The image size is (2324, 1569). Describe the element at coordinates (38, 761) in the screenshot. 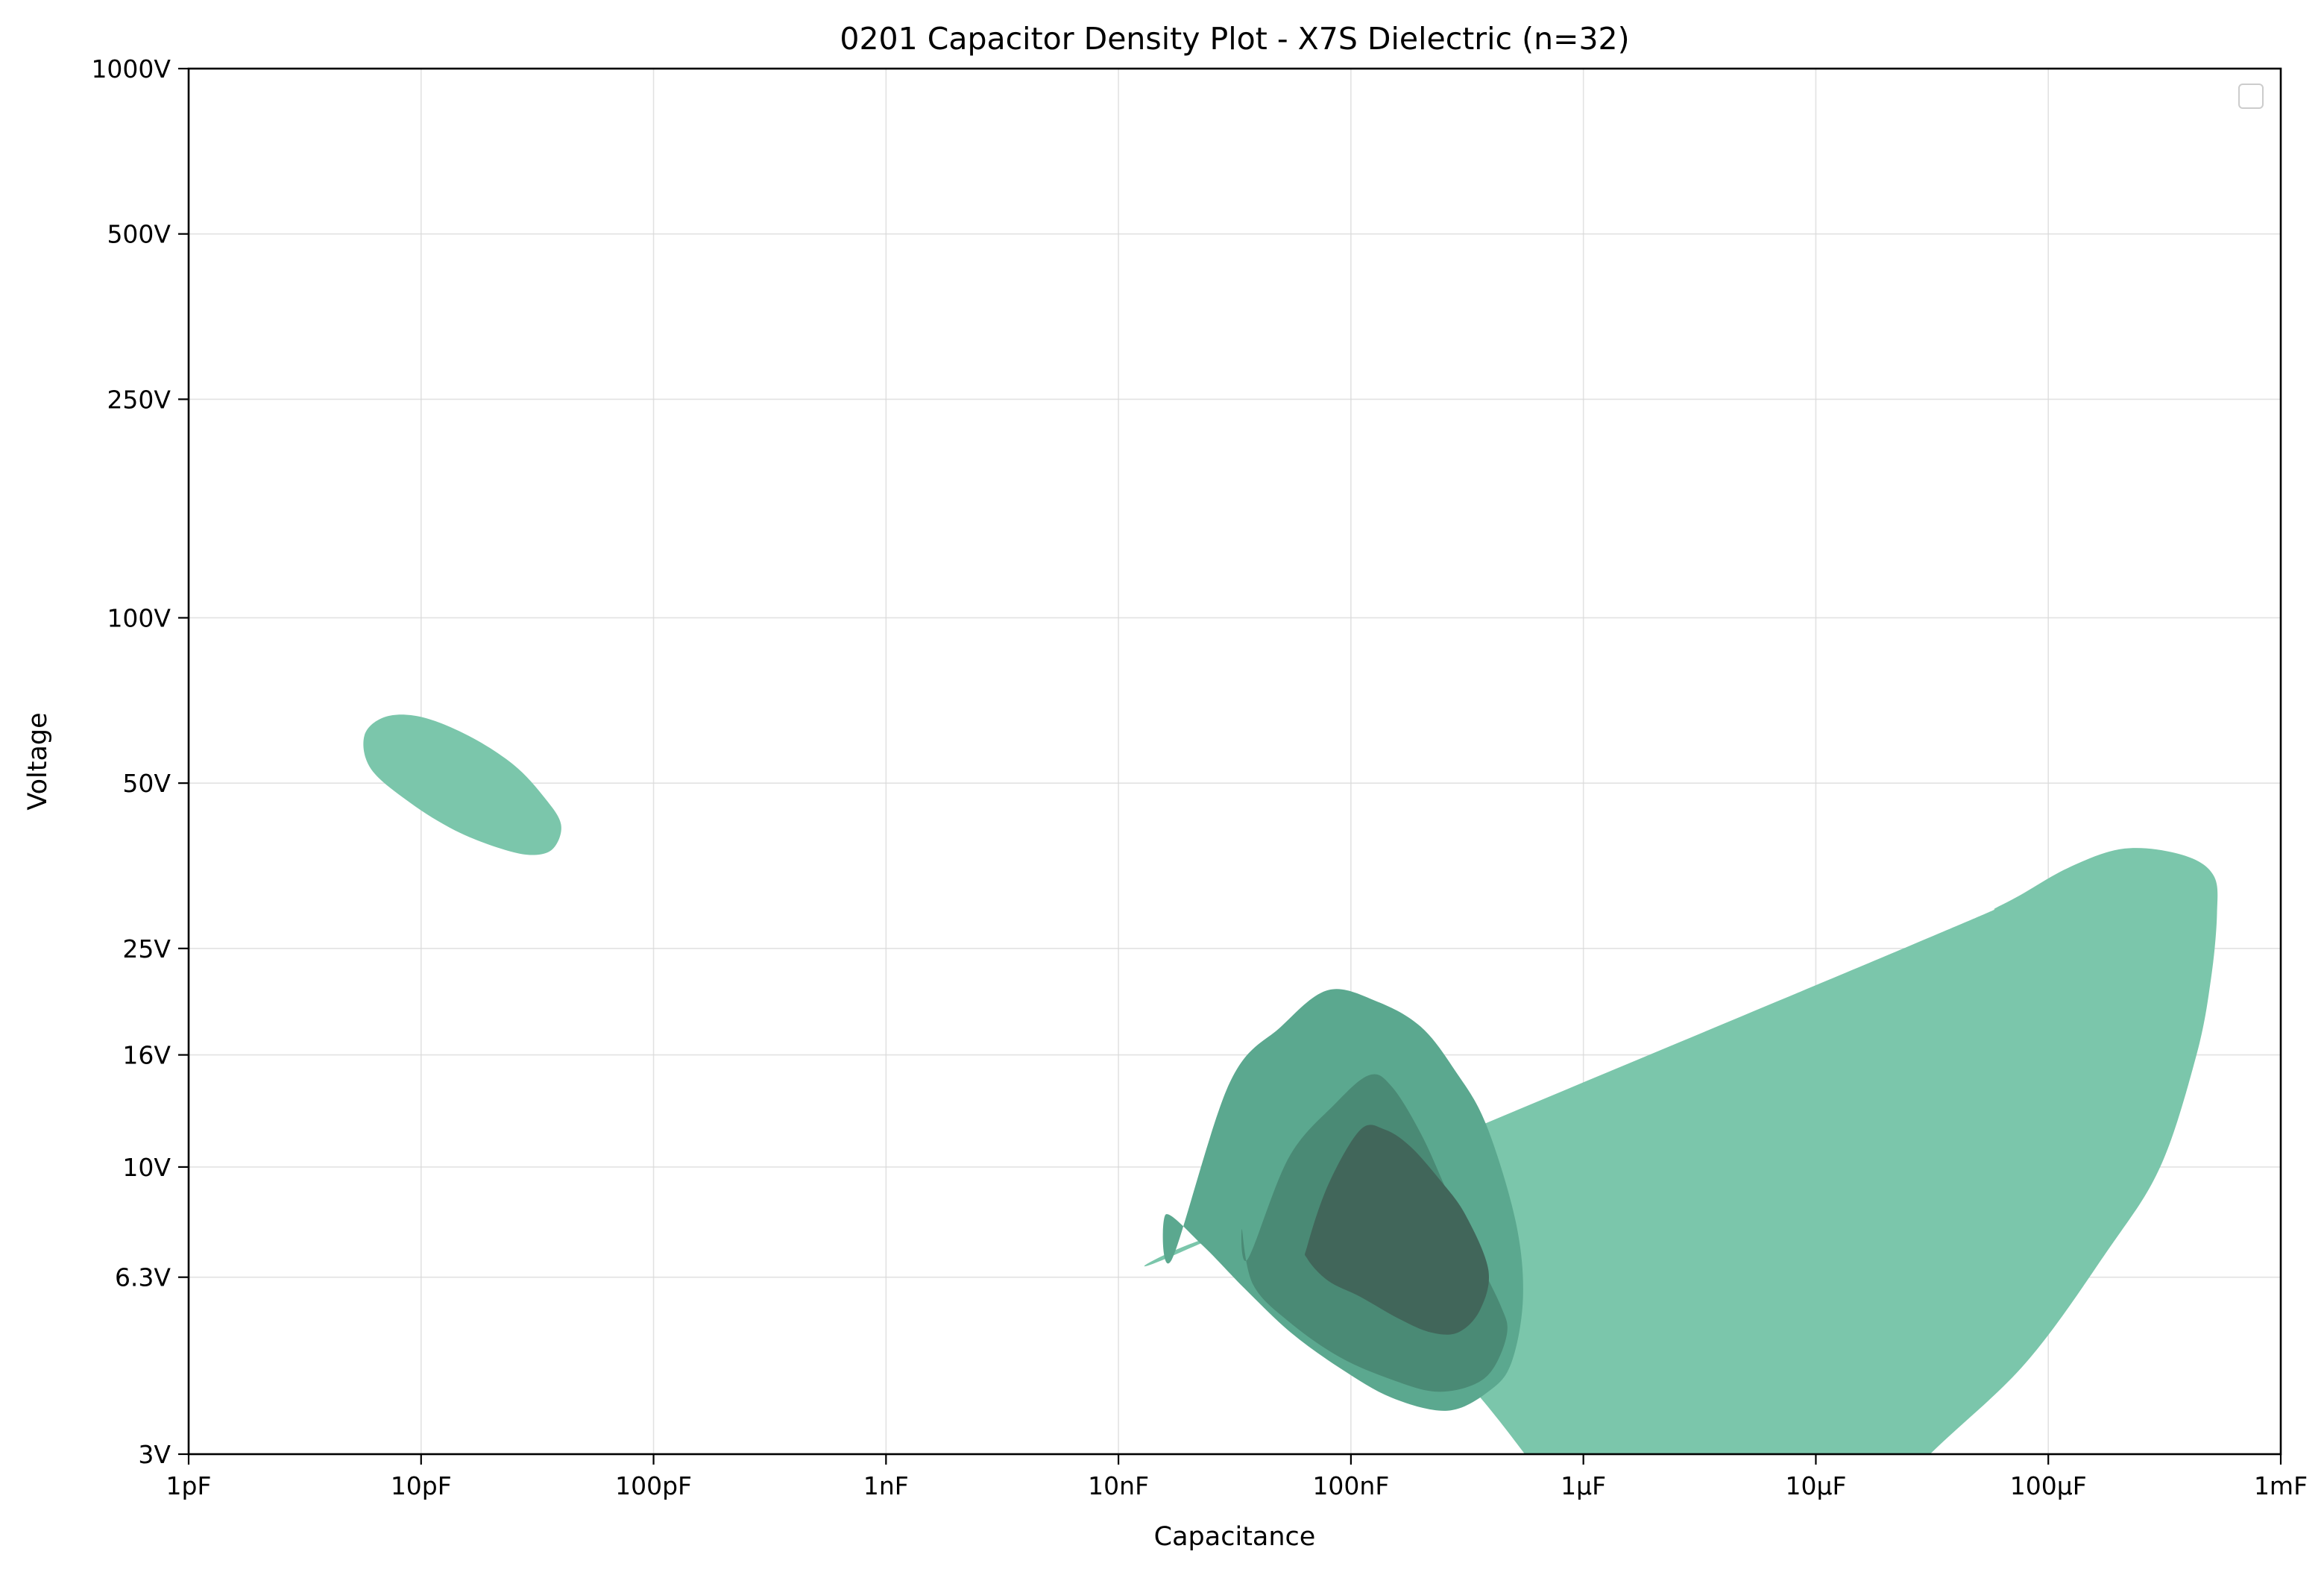

I see `y-axis-label: Voltage` at that location.